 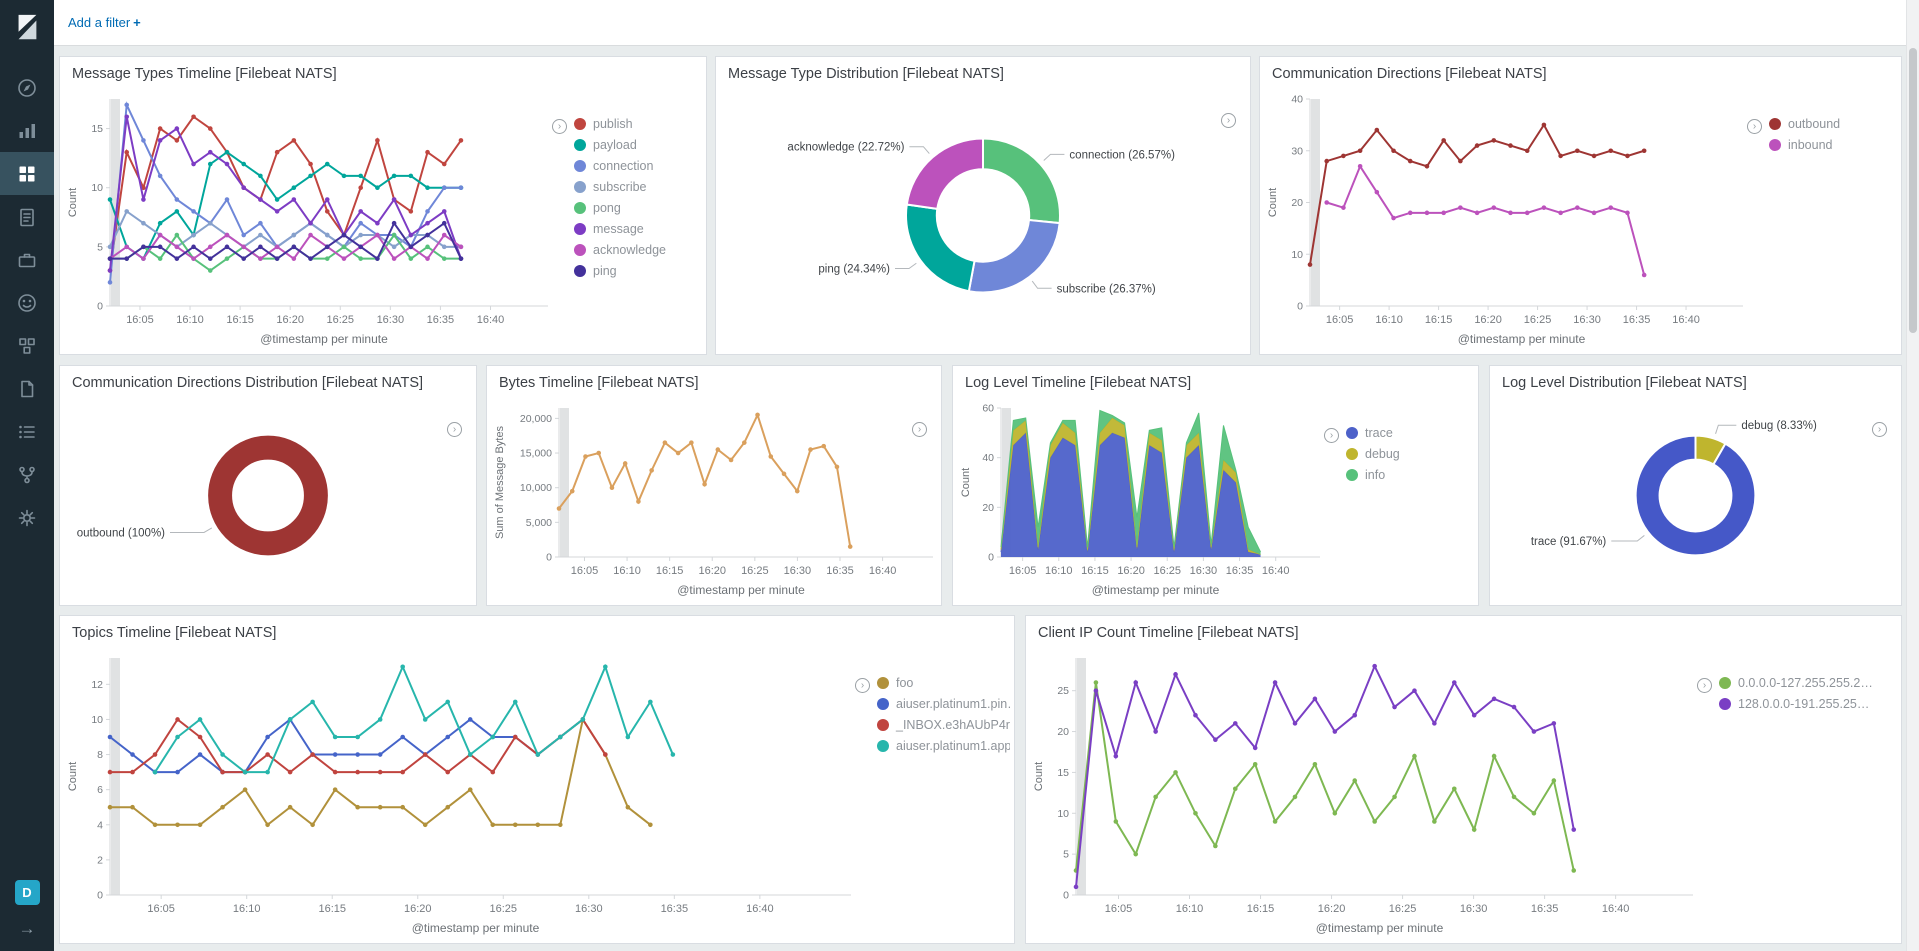 I want to click on nav-apm, so click(x=27, y=345).